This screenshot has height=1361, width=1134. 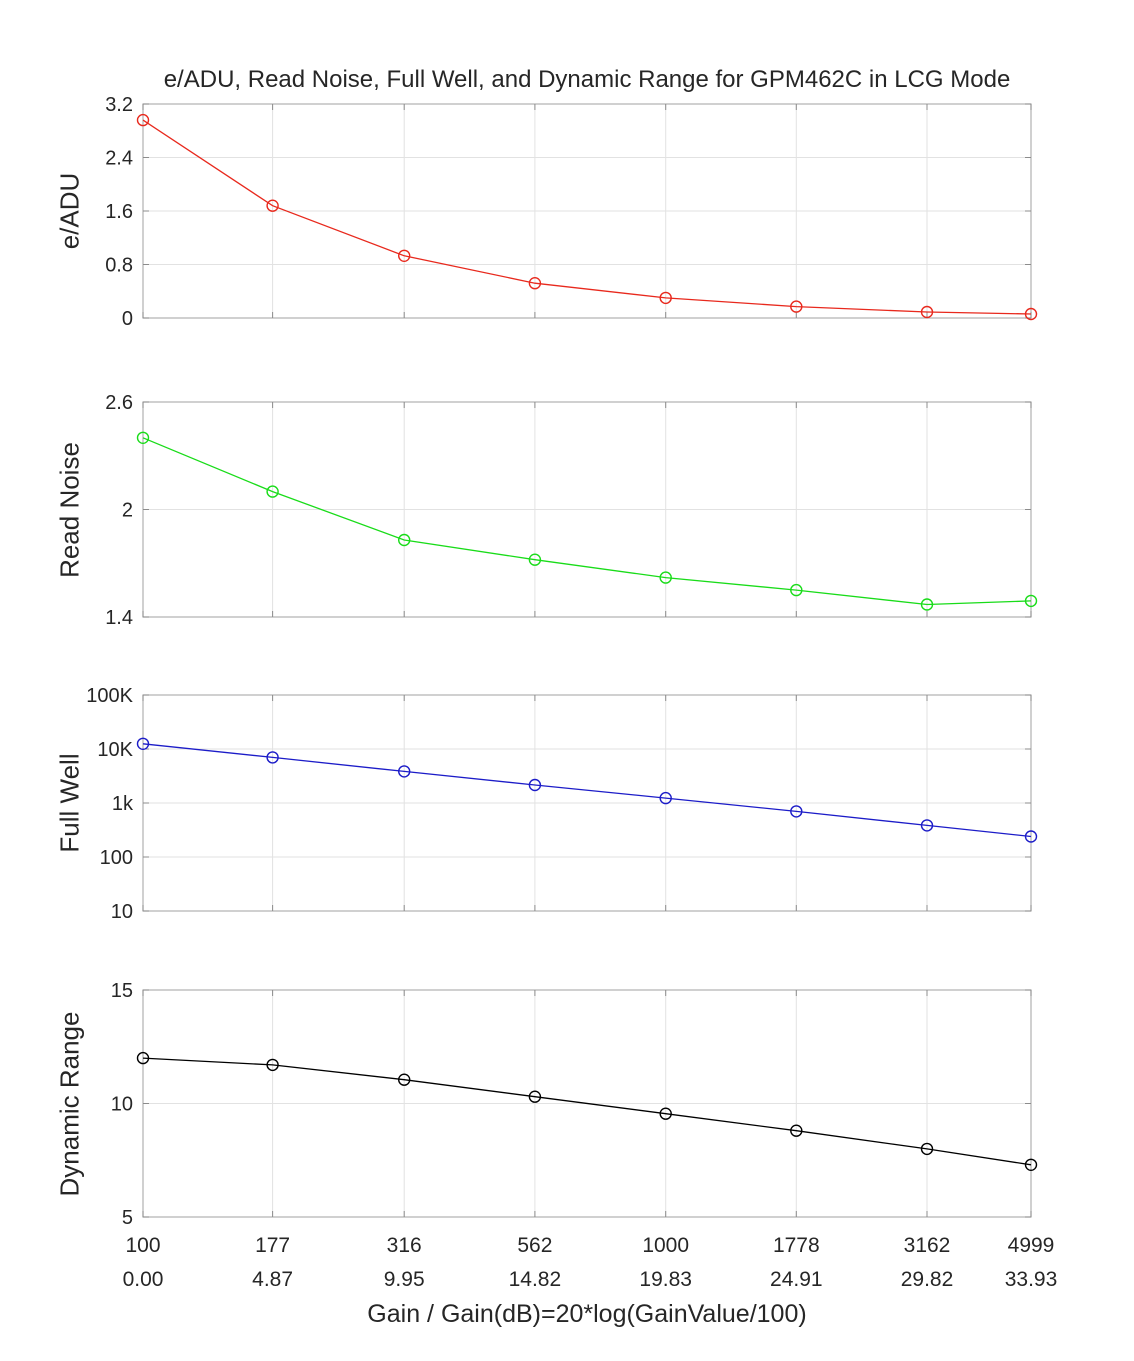 What do you see at coordinates (123, 804) in the screenshot?
I see `y-tick-label: 1k` at bounding box center [123, 804].